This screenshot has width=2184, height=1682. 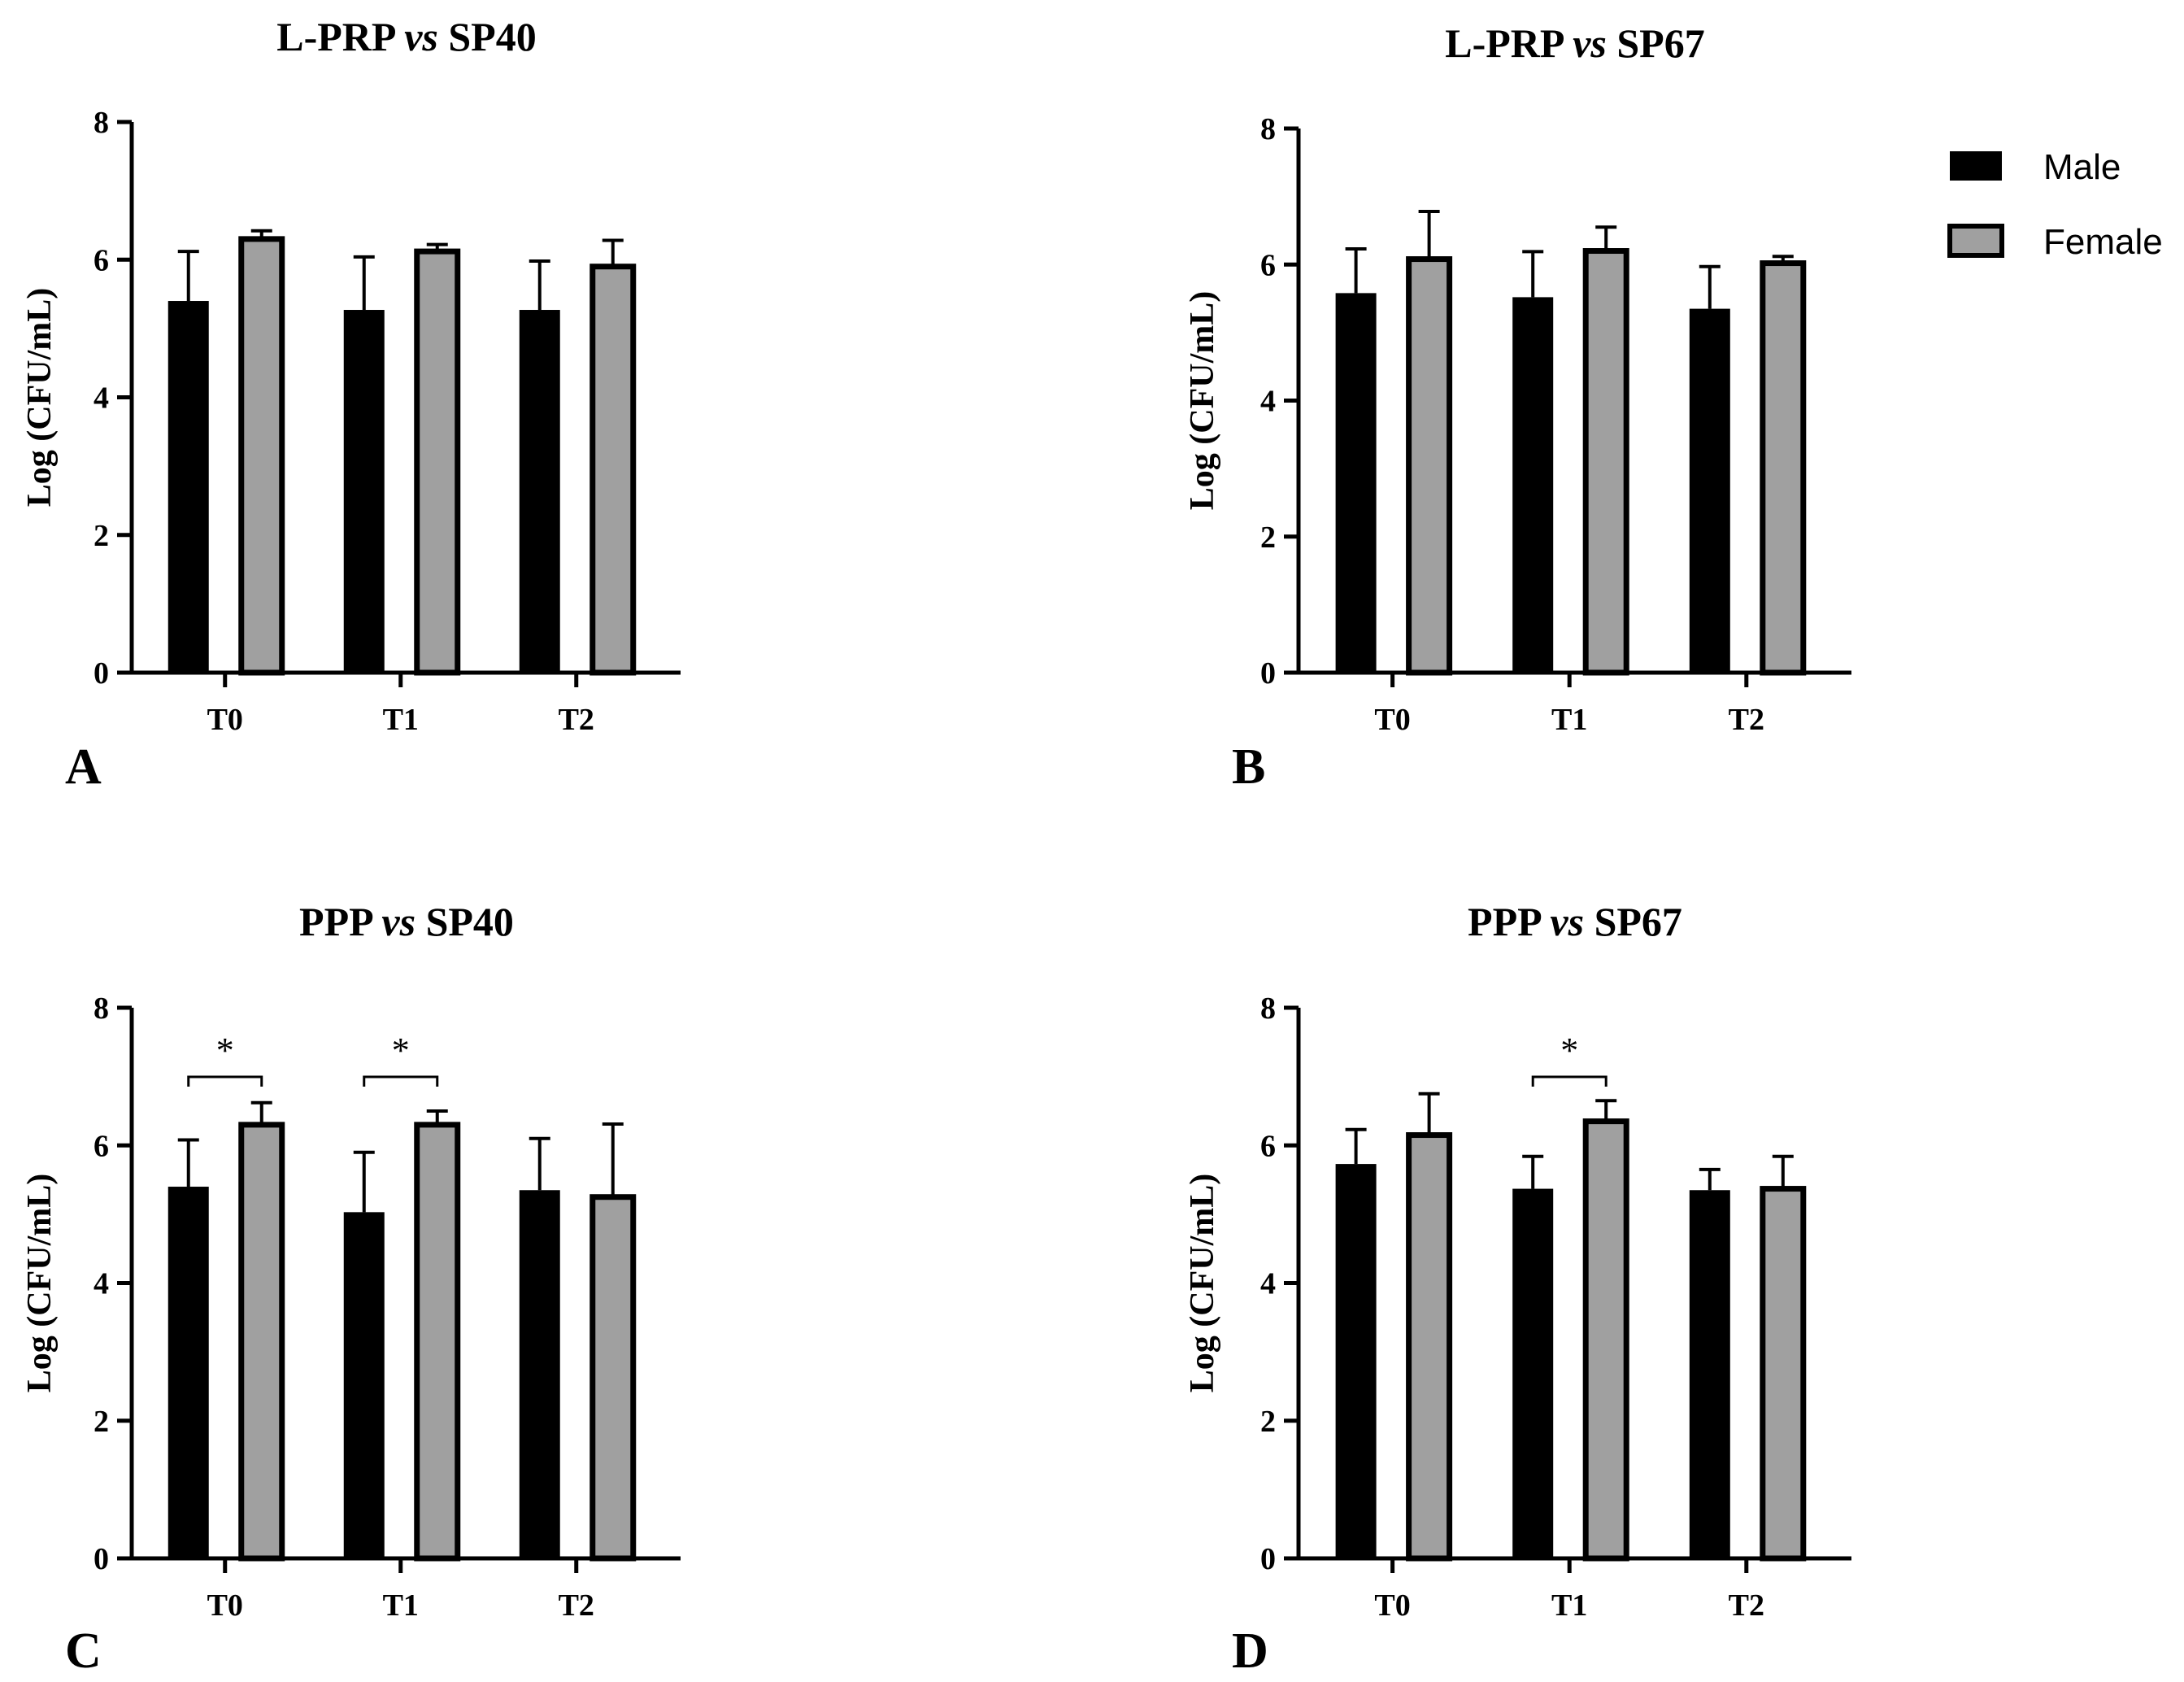 What do you see at coordinates (1976, 241) in the screenshot?
I see `legend-swatch-female` at bounding box center [1976, 241].